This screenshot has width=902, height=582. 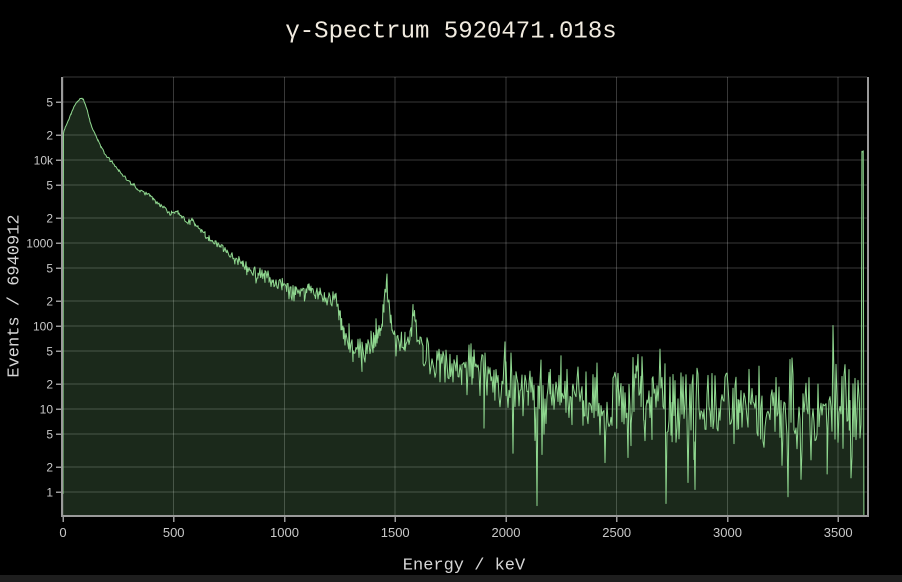 I want to click on y-tick-label: 1, so click(x=49, y=493).